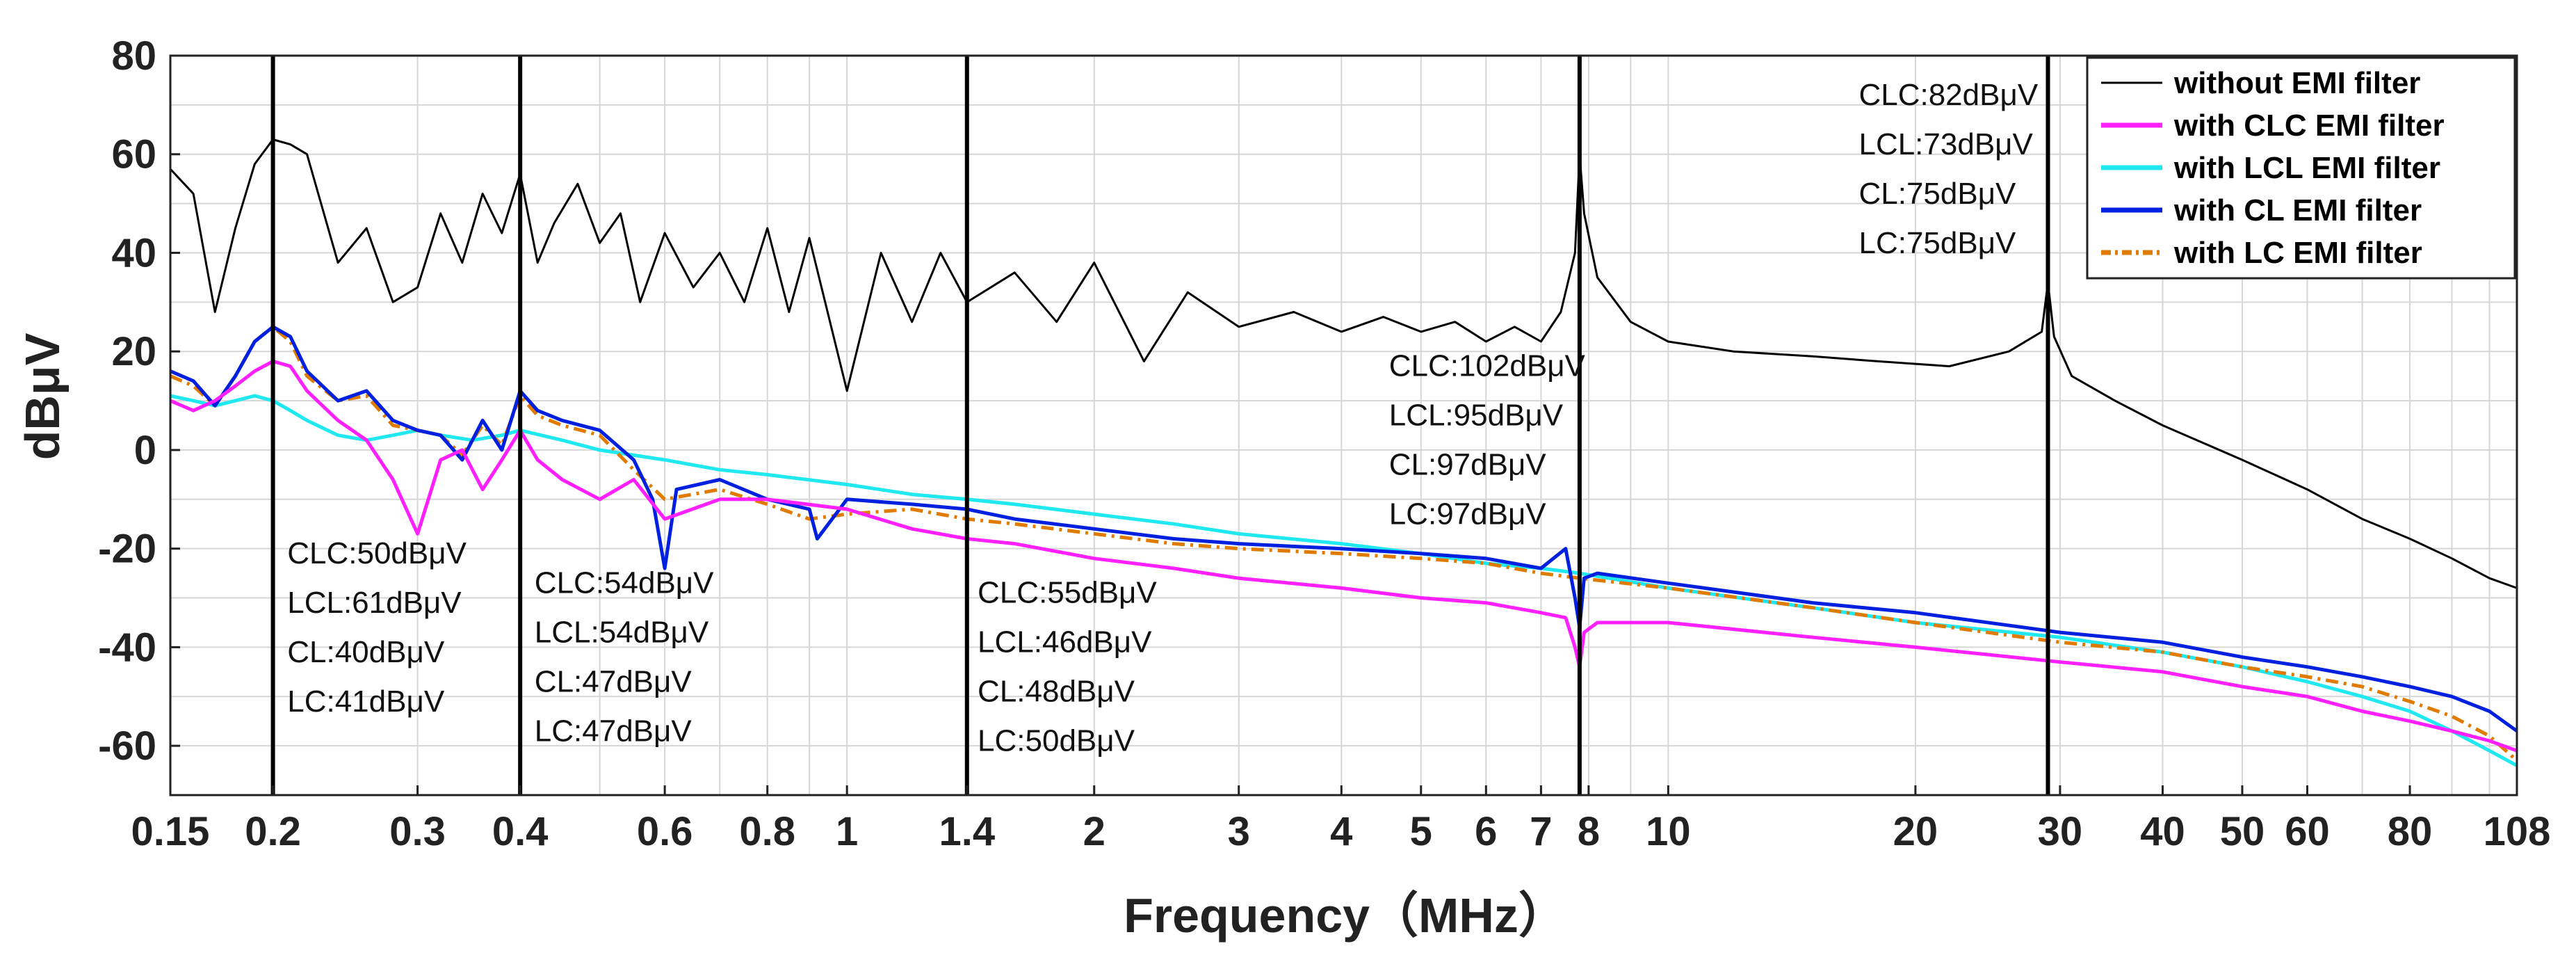 The image size is (2576, 953). What do you see at coordinates (145, 451) in the screenshot?
I see `y-tick-label: 0` at bounding box center [145, 451].